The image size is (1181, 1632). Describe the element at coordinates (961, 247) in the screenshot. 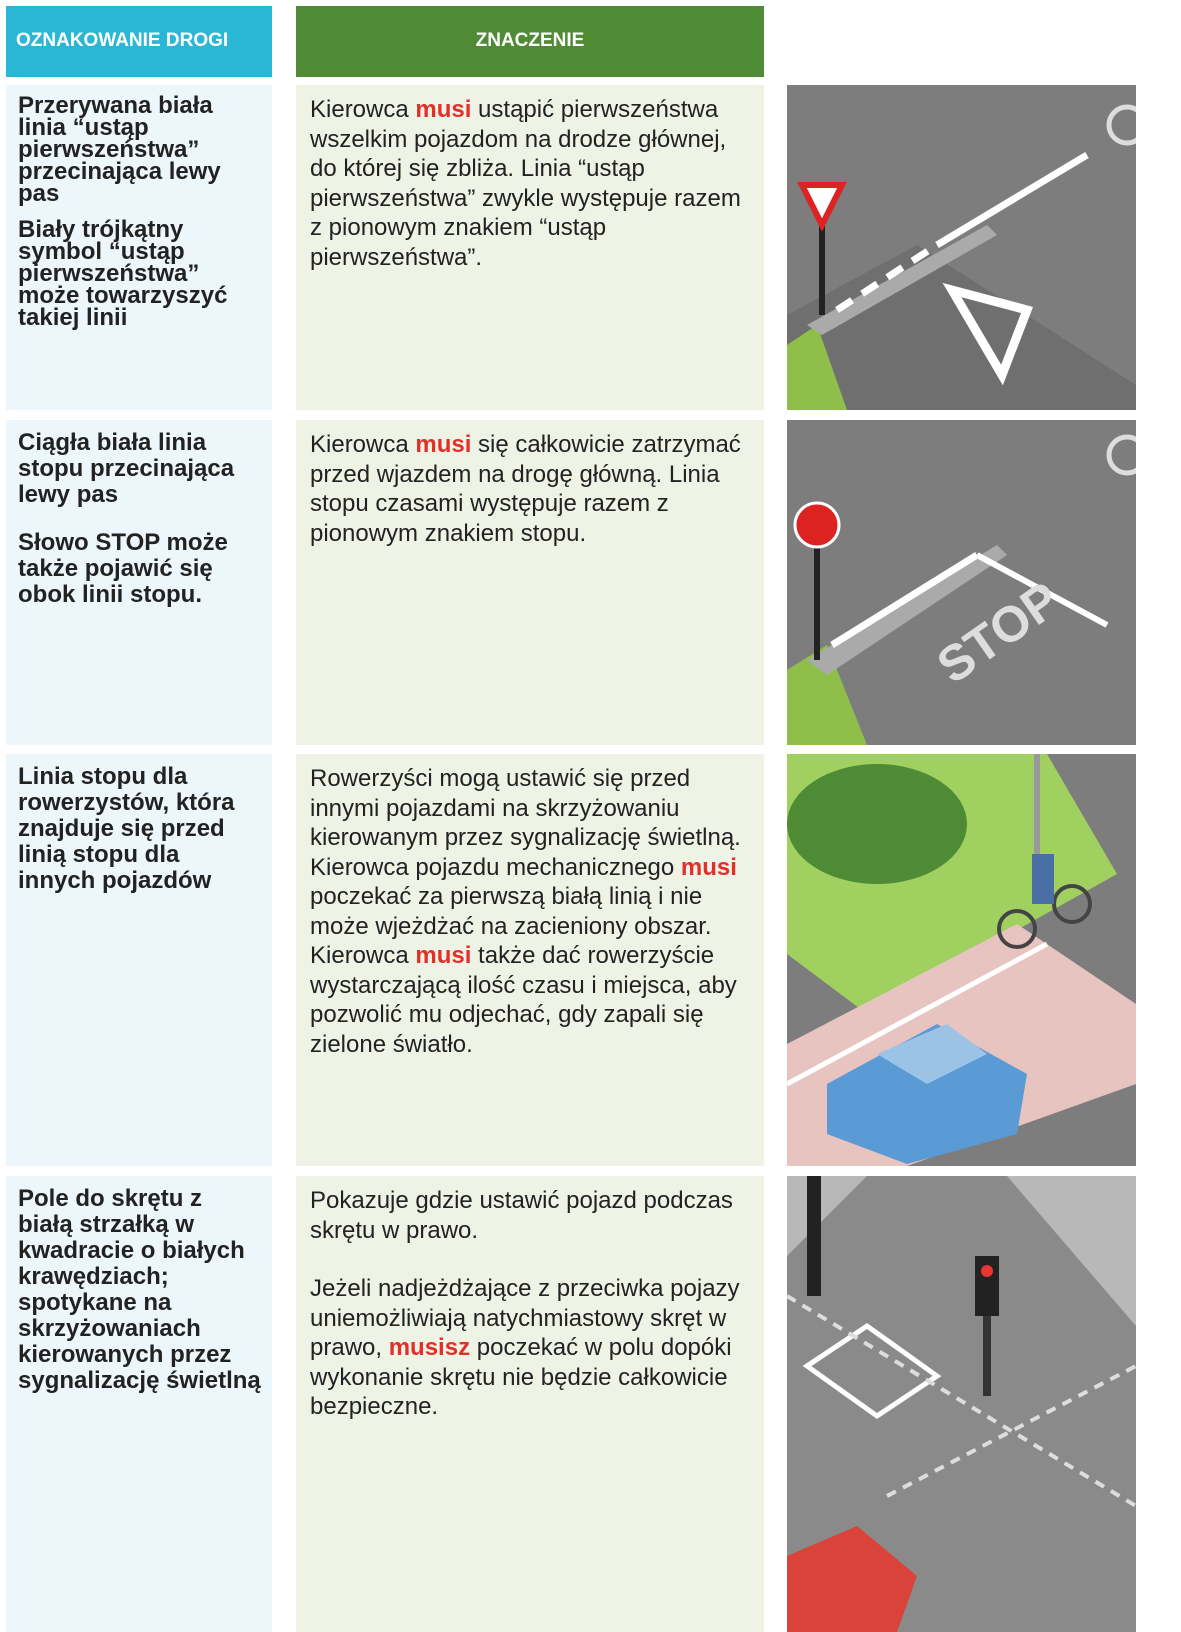

I see `illustration-give-way` at that location.